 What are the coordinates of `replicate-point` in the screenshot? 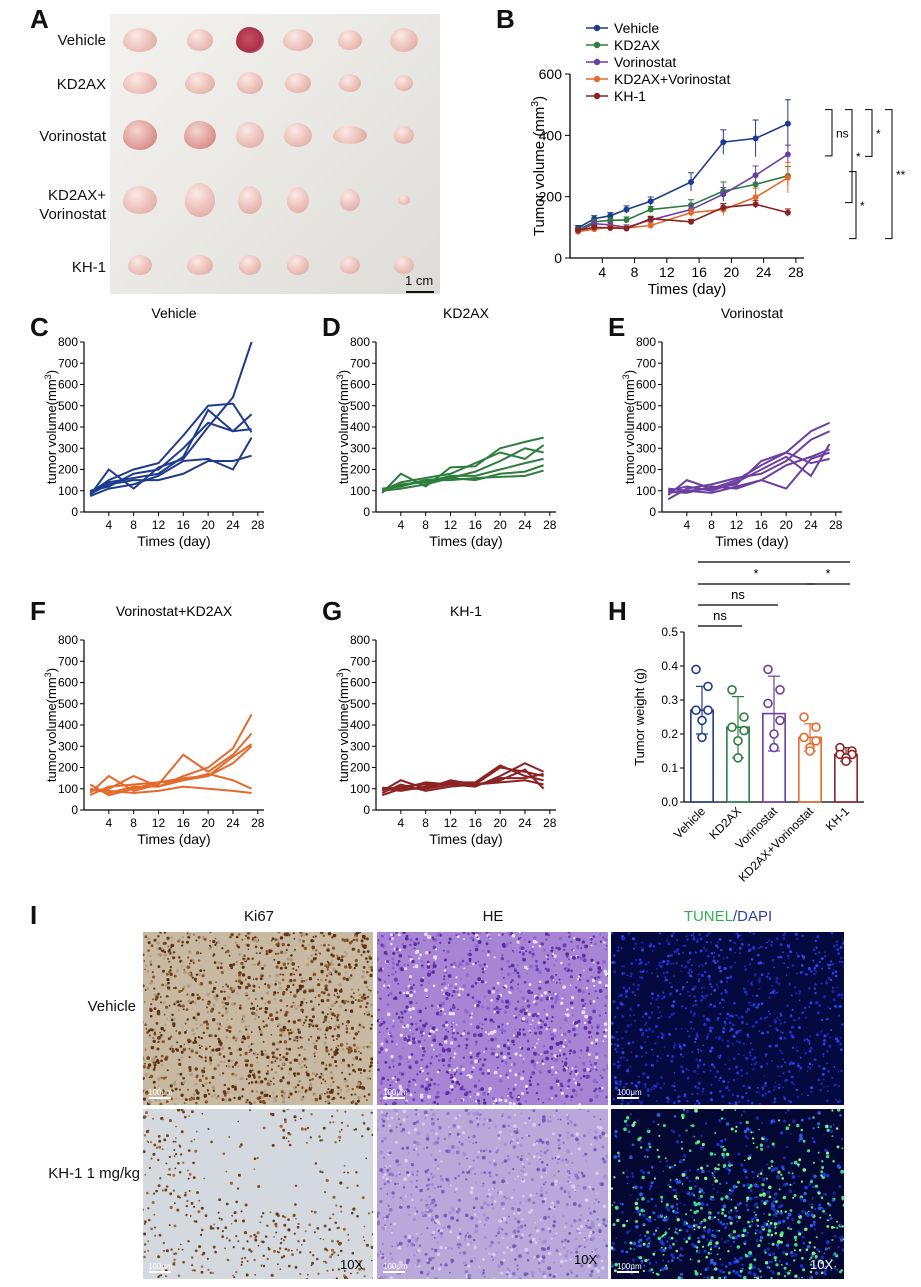 It's located at (816, 741).